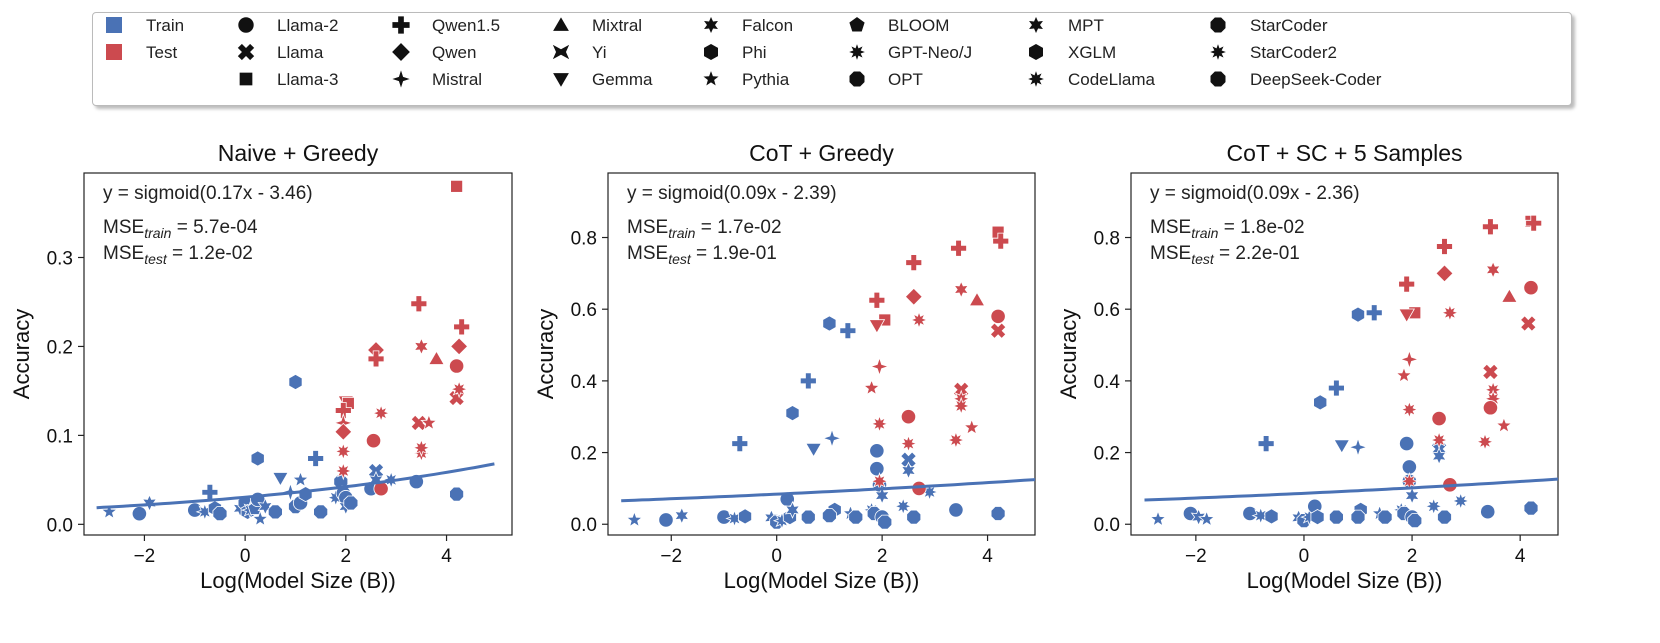  What do you see at coordinates (702, 255) in the screenshot?
I see `mse-test: MSEtest = 1.9e-01` at bounding box center [702, 255].